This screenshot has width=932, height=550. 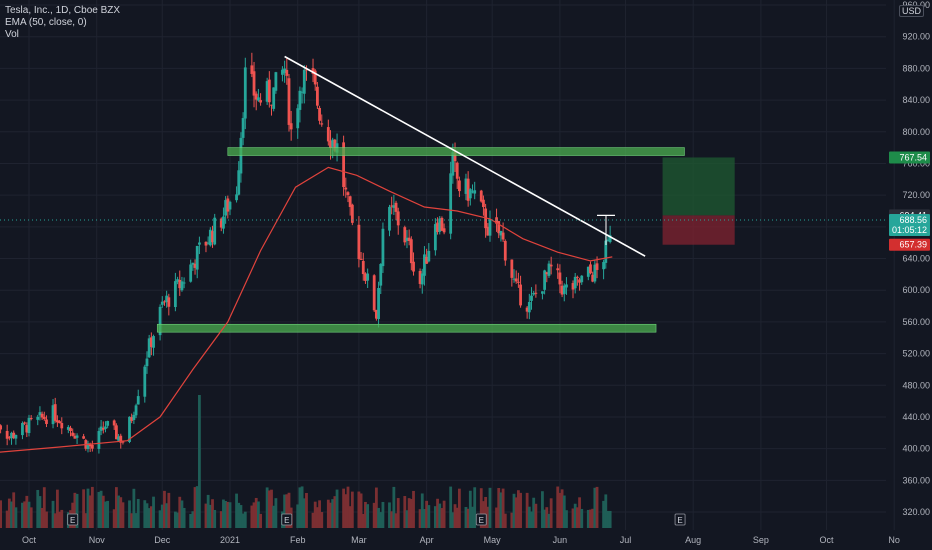 What do you see at coordinates (916, 290) in the screenshot?
I see `price-tick-label: 600.00` at bounding box center [916, 290].